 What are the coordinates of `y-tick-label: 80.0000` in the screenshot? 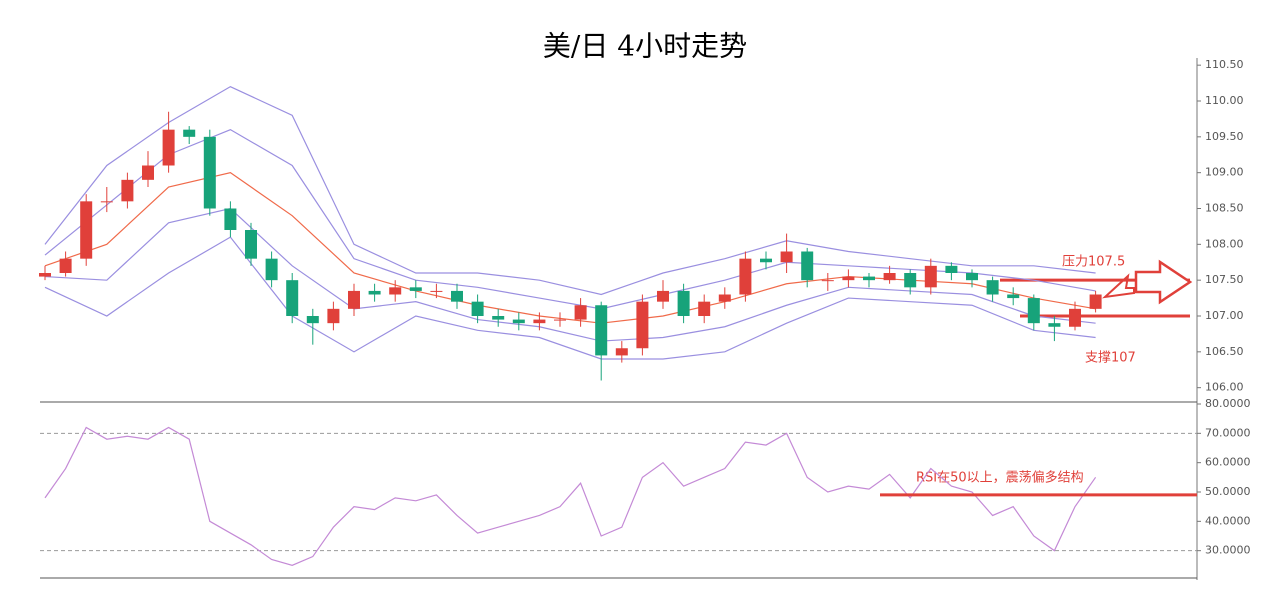 It's located at (1228, 403).